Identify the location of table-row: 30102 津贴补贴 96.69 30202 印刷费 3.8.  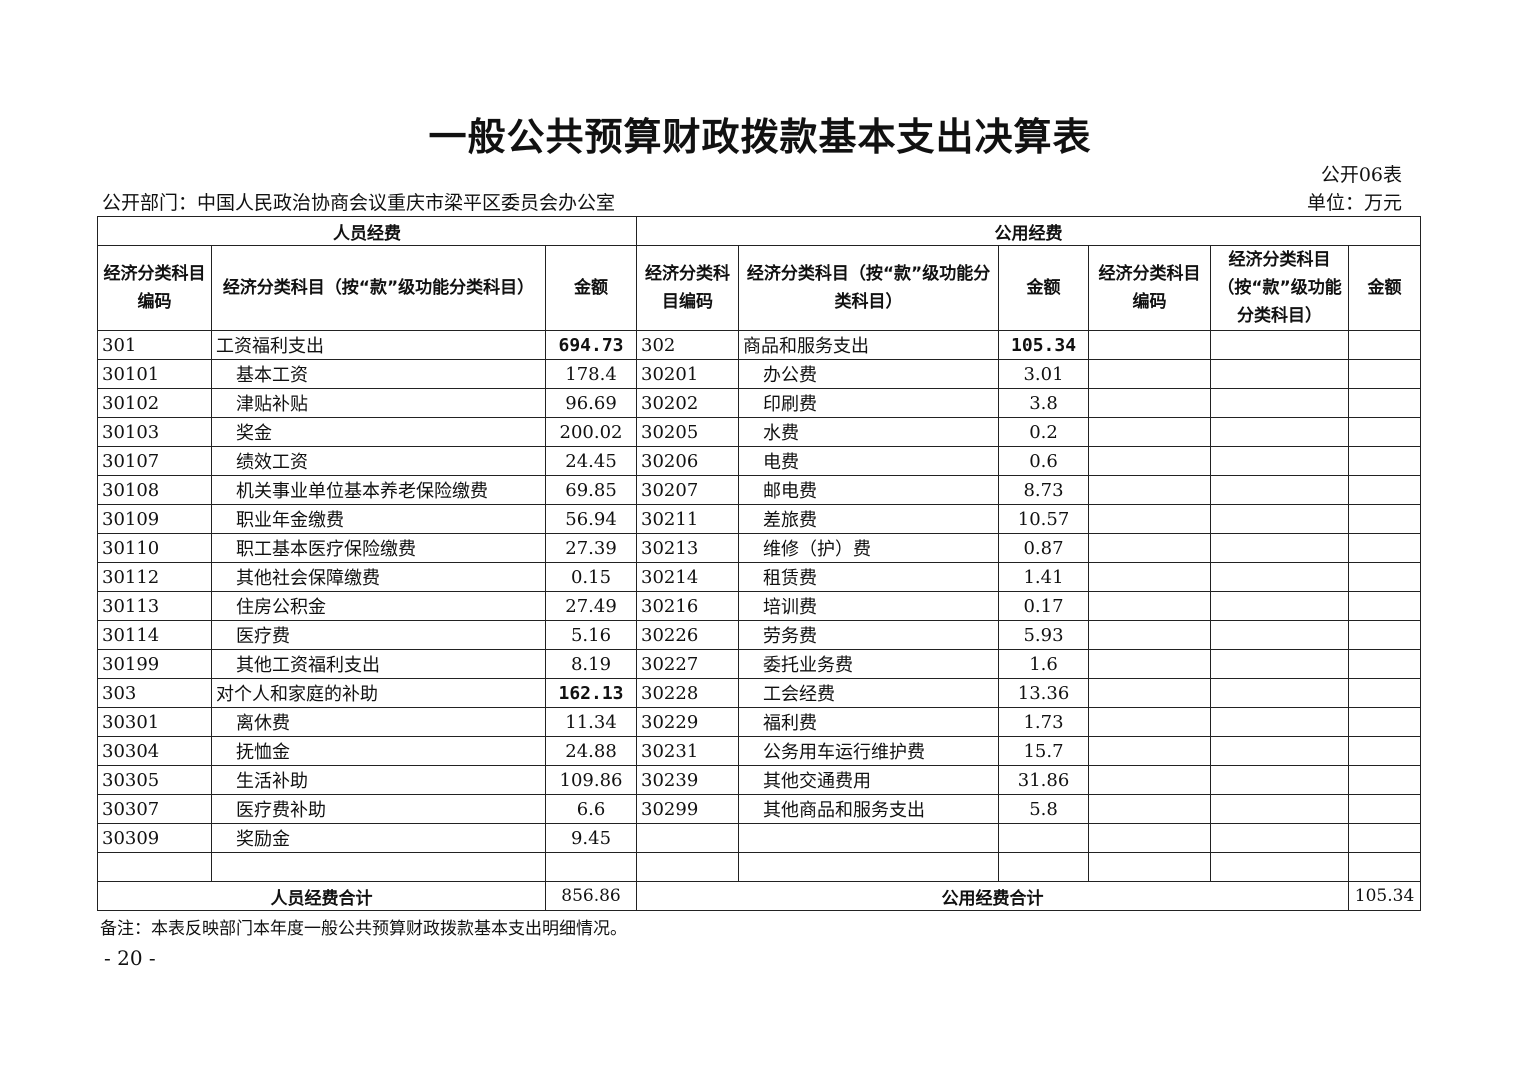
(759, 403).